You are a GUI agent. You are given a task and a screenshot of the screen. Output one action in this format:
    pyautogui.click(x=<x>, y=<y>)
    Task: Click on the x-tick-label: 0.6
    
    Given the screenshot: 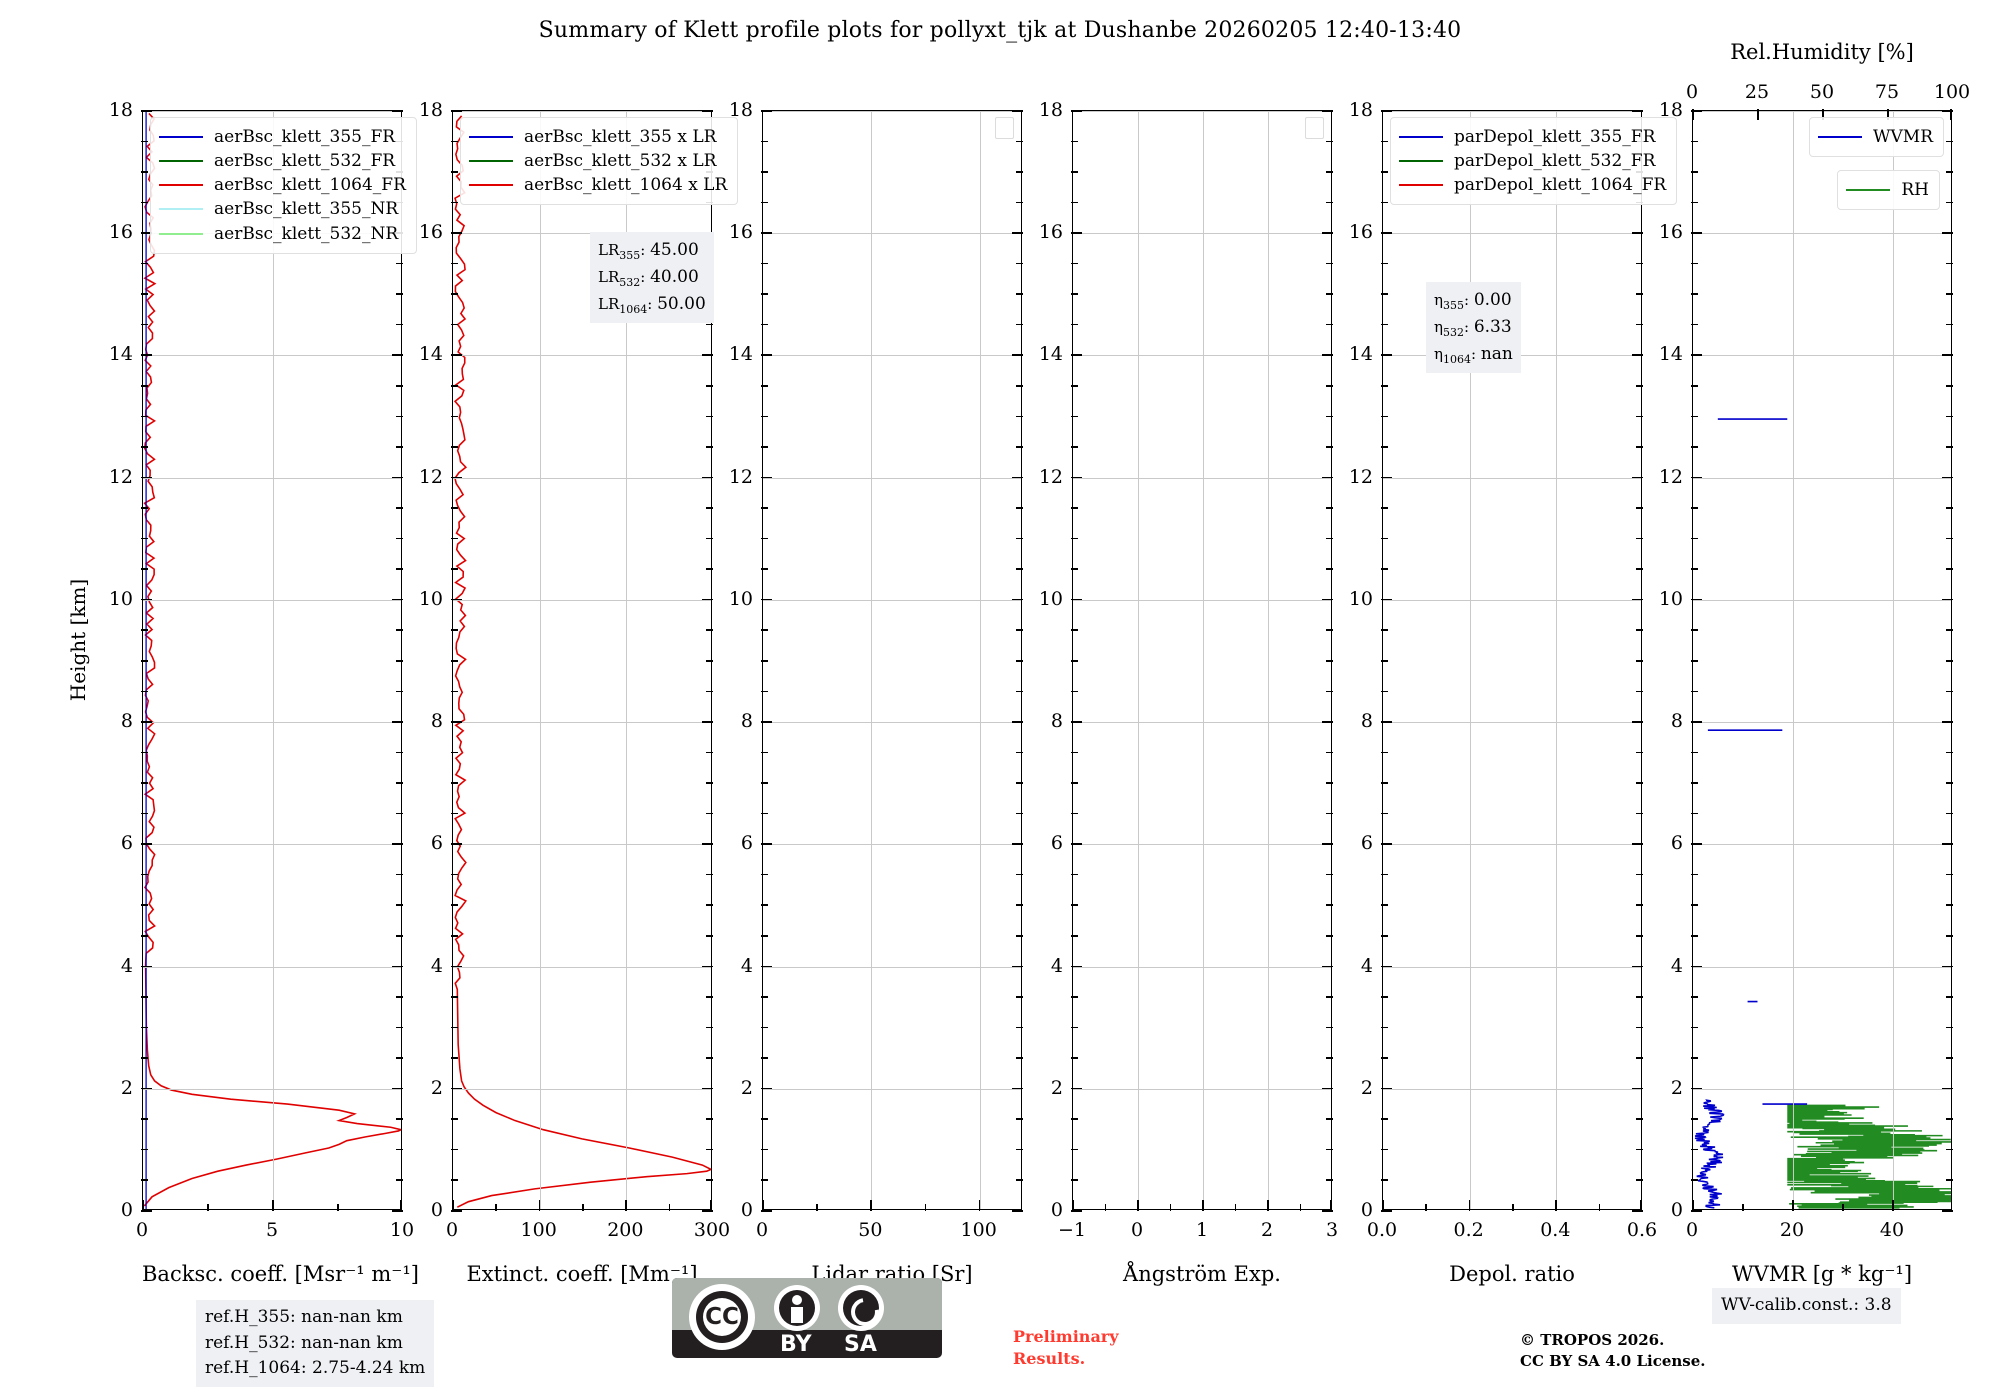 What is the action you would take?
    pyautogui.click(x=1642, y=1230)
    